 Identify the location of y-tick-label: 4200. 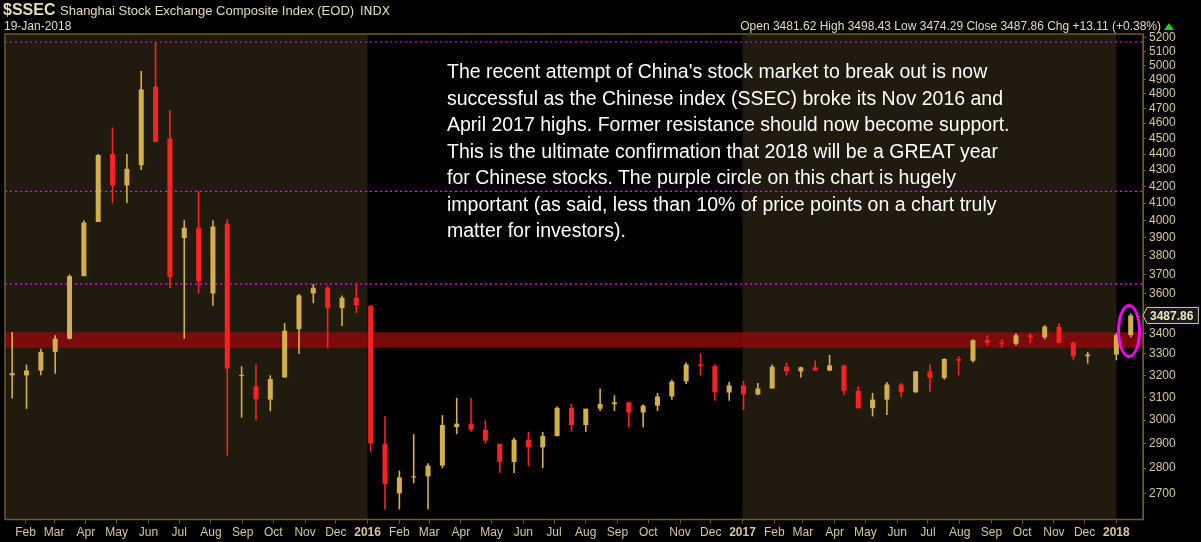
(1163, 185).